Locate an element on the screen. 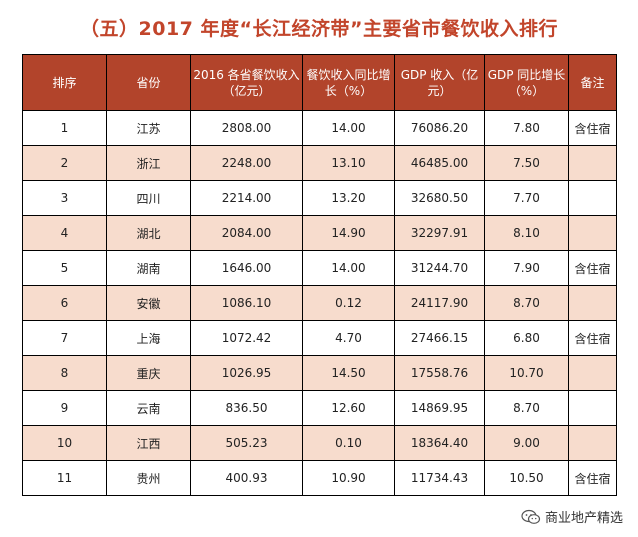  province-cell: 贵州 is located at coordinates (148, 478).